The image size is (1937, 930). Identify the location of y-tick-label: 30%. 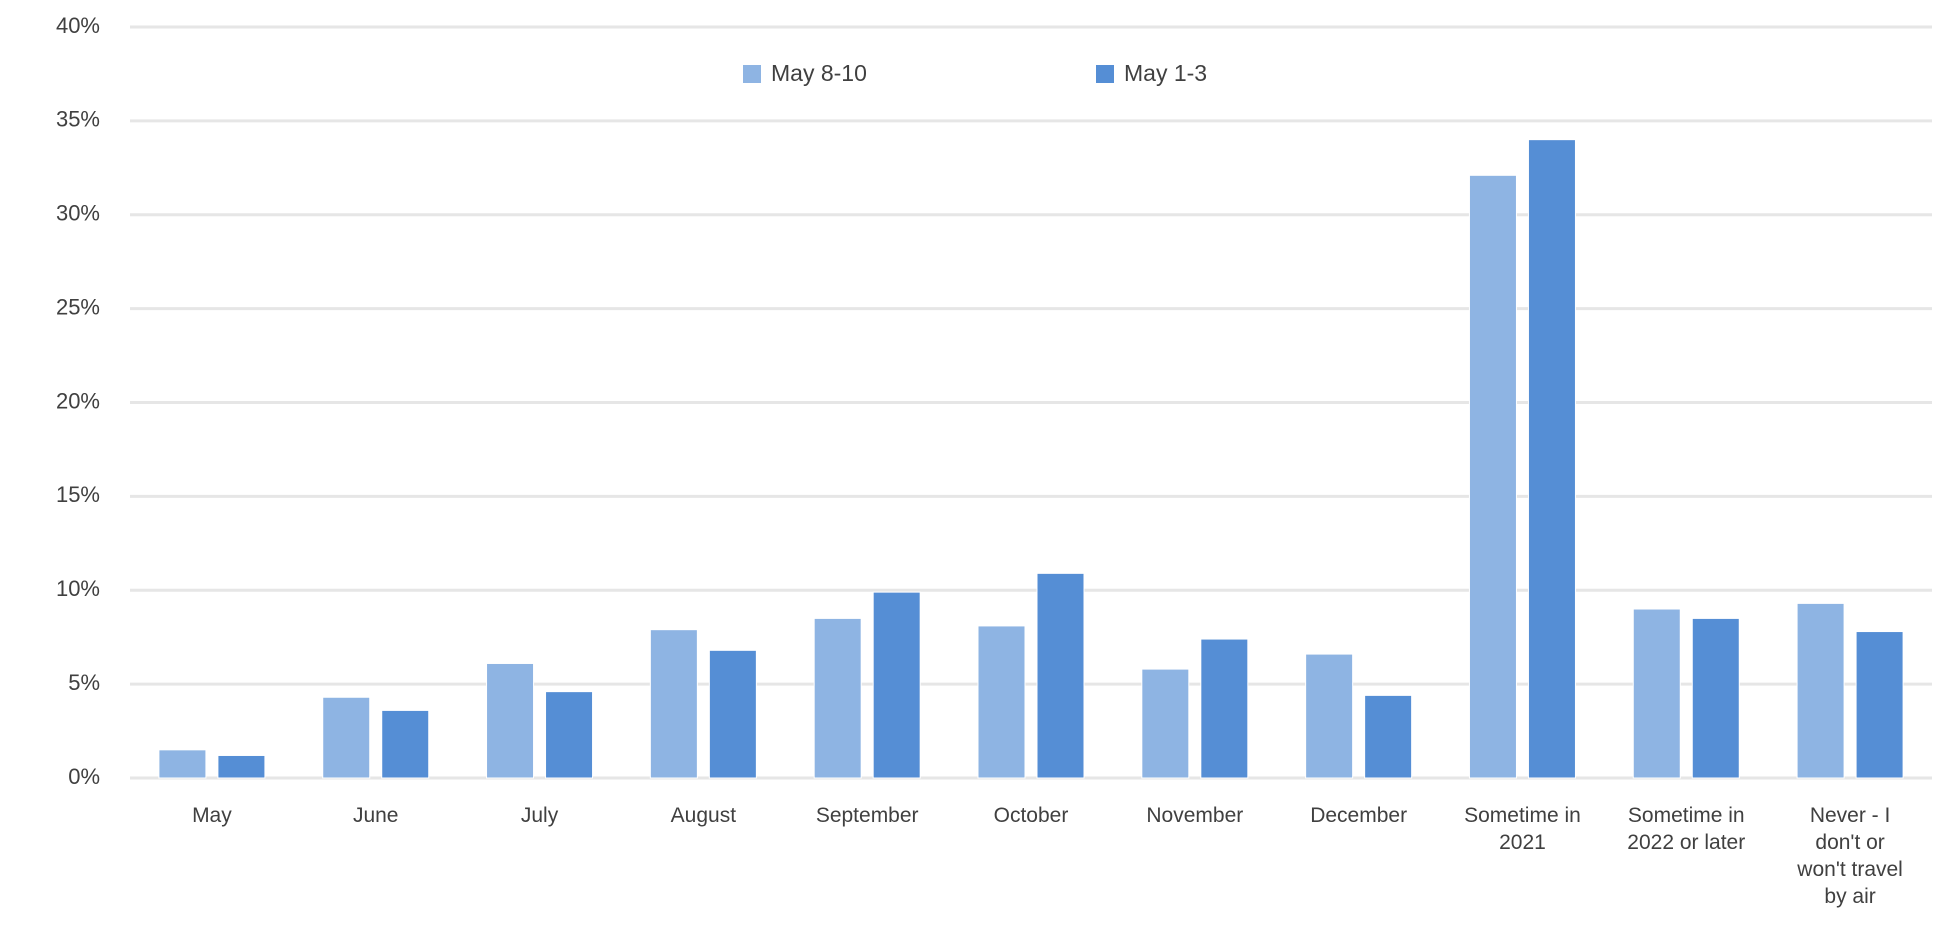
(78, 213).